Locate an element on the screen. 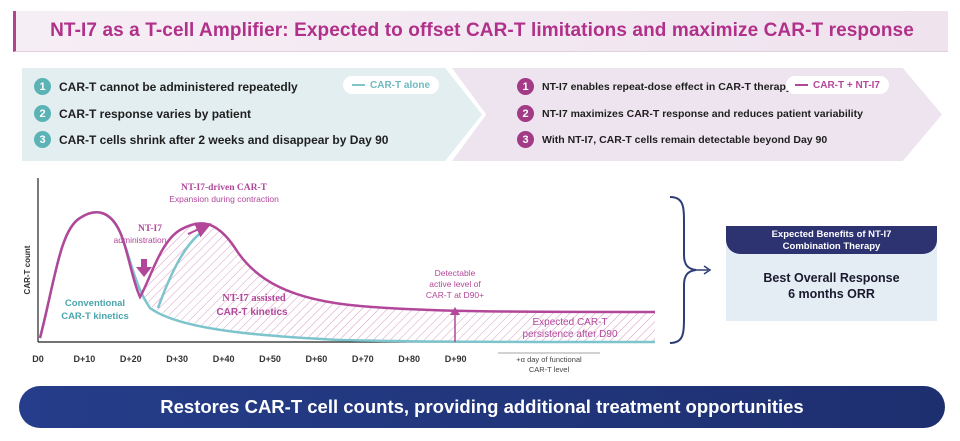 This screenshot has width=960, height=441. annotation-assisted: NT-I7 assisted is located at coordinates (254, 298).